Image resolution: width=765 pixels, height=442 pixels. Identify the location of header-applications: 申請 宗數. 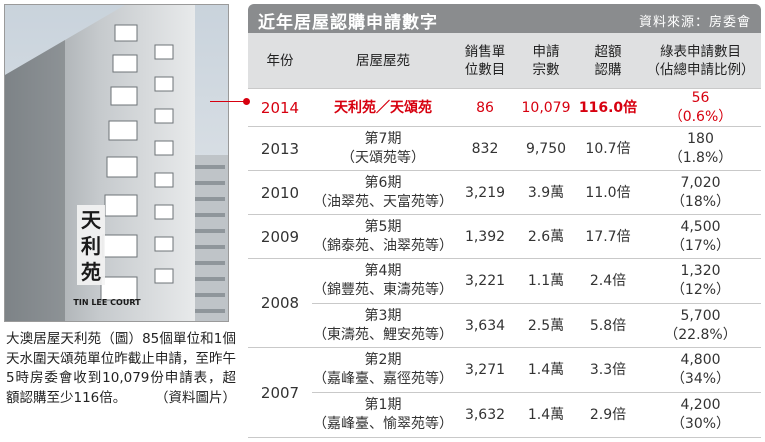
(546, 60).